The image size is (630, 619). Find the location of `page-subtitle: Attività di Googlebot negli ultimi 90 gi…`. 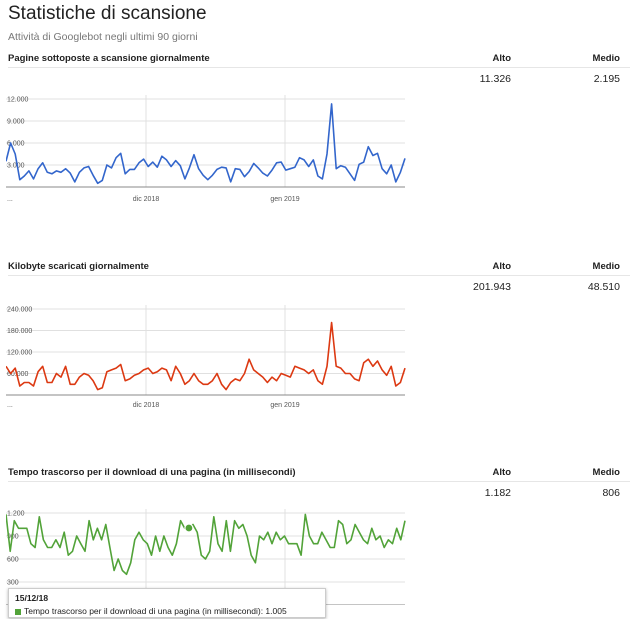

page-subtitle: Attività di Googlebot negli ultimi 90 gi… is located at coordinates (103, 37).